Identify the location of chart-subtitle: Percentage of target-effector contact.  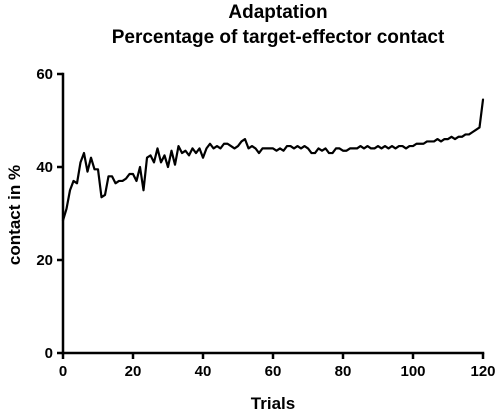
(278, 37).